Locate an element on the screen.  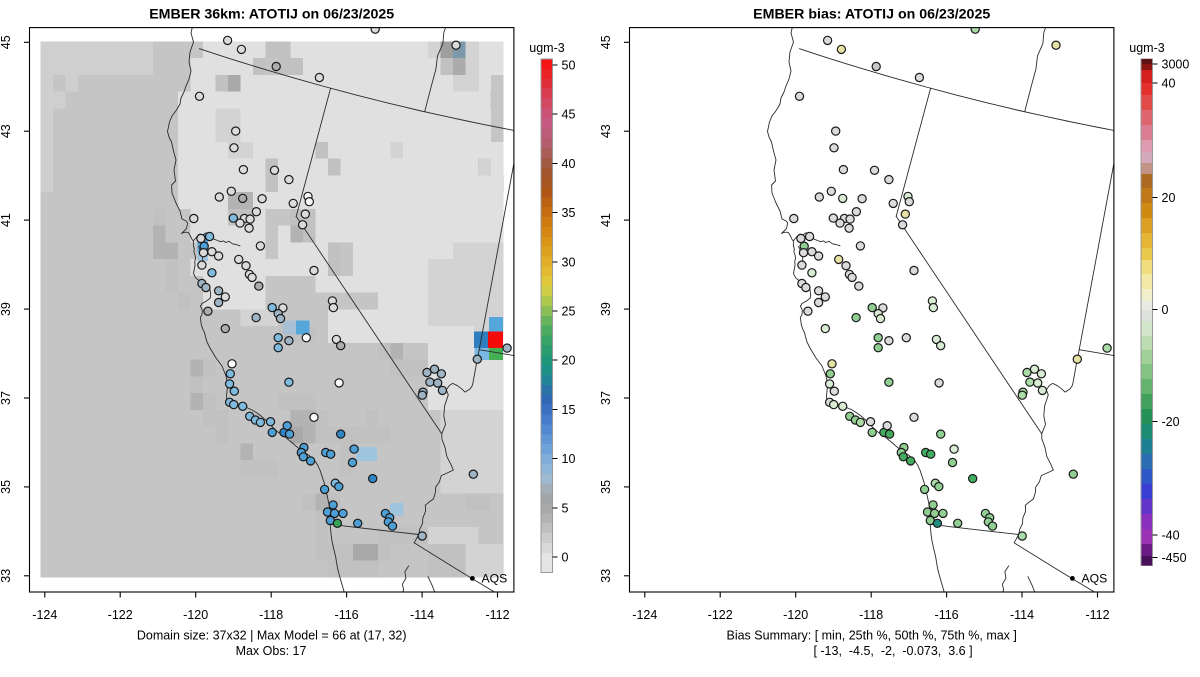
svg-text: -450 is located at coordinates (1174, 558).